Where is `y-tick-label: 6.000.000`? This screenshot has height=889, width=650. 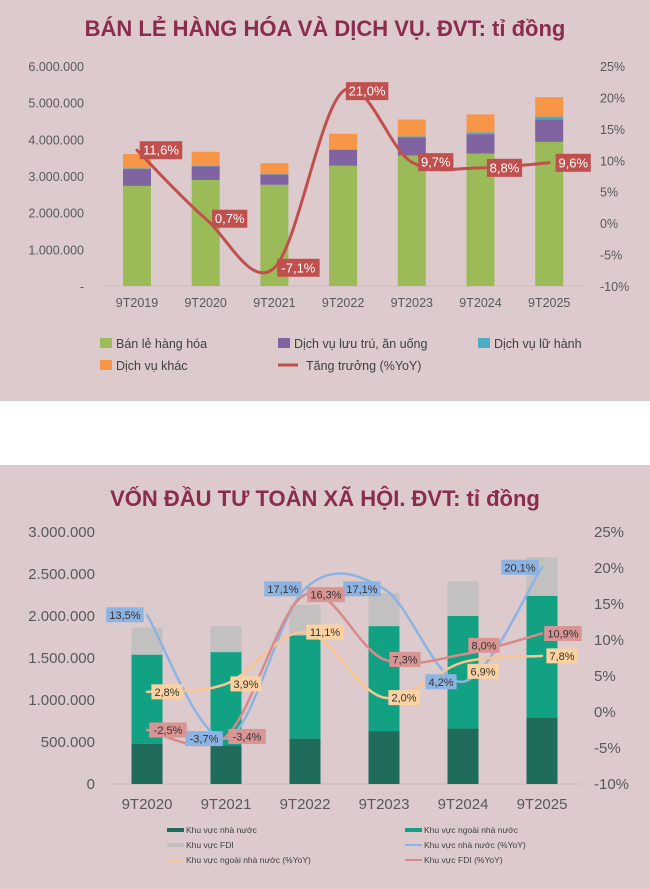
y-tick-label: 6.000.000 is located at coordinates (56, 67).